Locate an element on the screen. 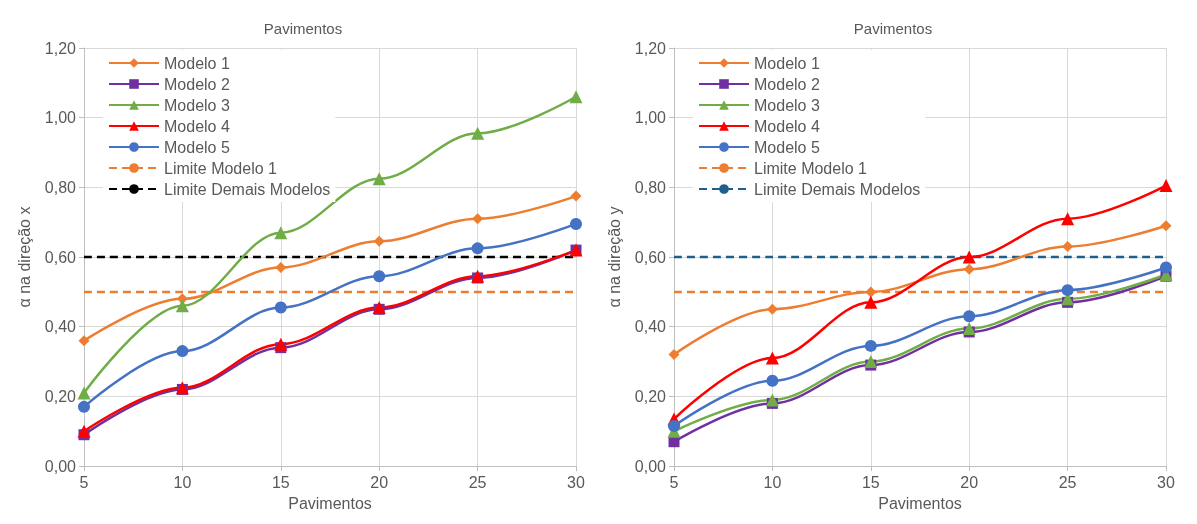 Image resolution: width=1197 pixels, height=524 pixels. y-axis-title: α na direção x is located at coordinates (24, 257).